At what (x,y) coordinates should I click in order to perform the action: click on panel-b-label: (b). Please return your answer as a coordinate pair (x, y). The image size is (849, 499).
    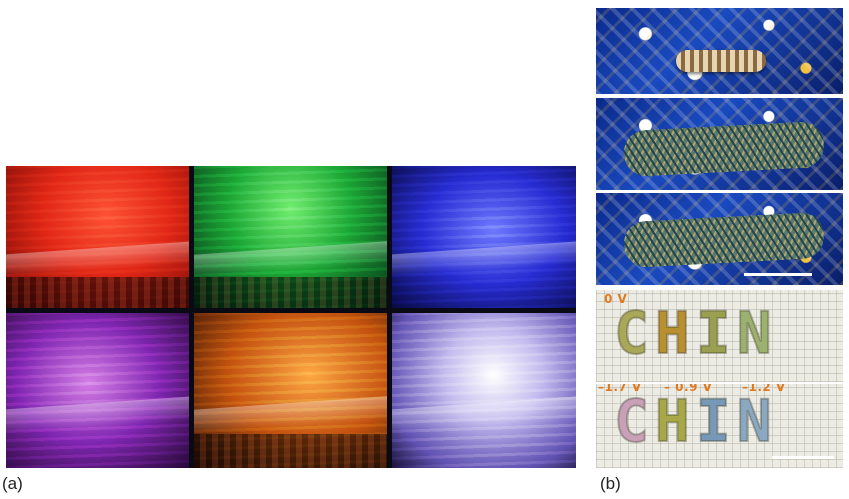
    Looking at the image, I should click on (610, 483).